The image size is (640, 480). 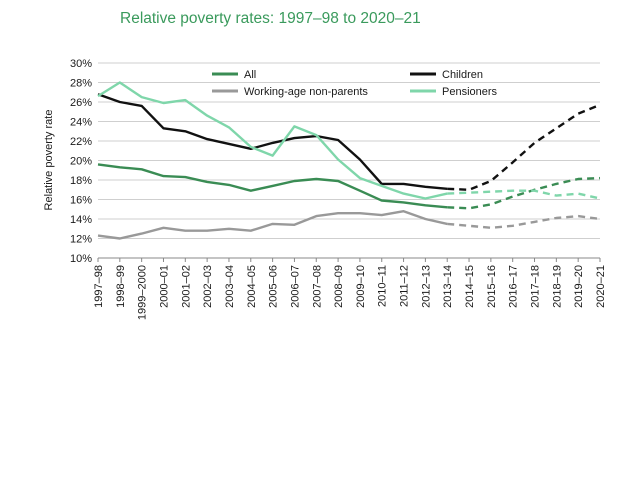 I want to click on legend-label-all: All, so click(x=250, y=75).